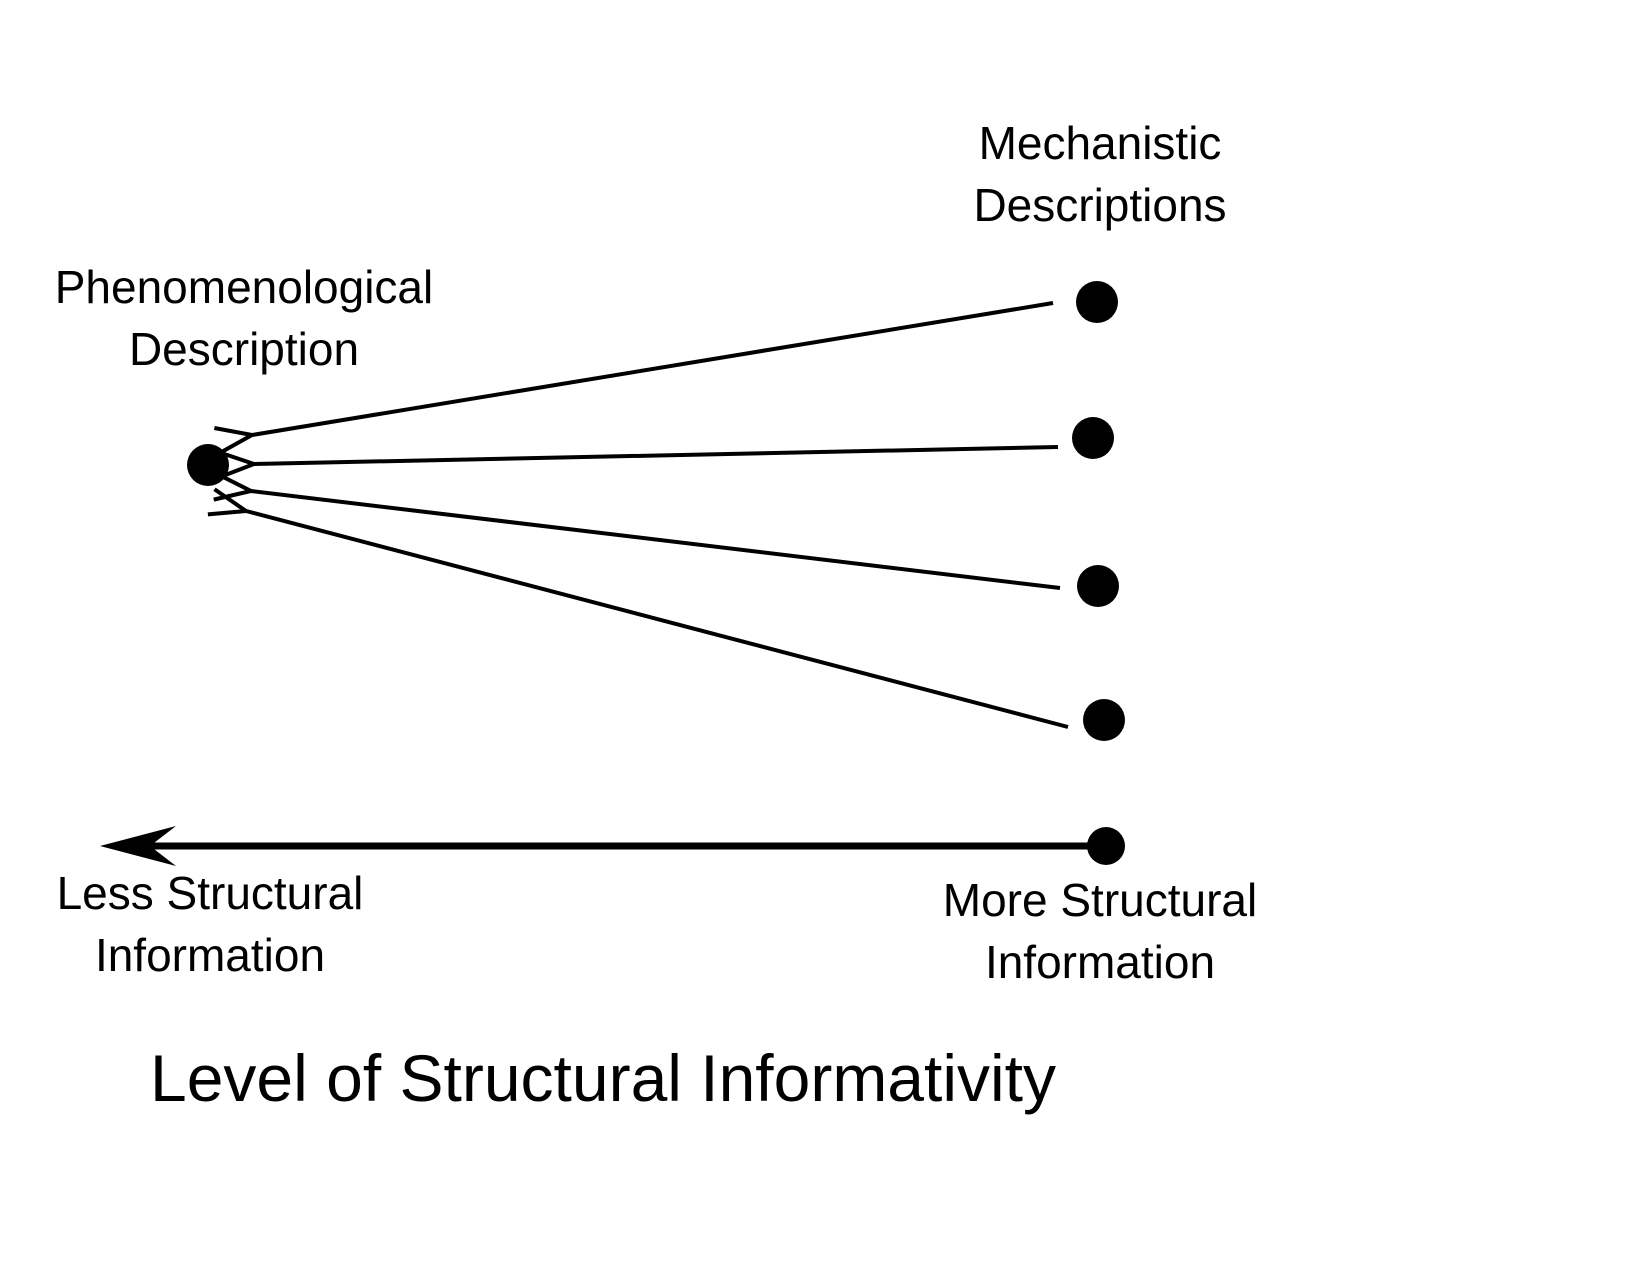  Describe the element at coordinates (210, 924) in the screenshot. I see `less-structural-information-label: Less Structural Information` at that location.